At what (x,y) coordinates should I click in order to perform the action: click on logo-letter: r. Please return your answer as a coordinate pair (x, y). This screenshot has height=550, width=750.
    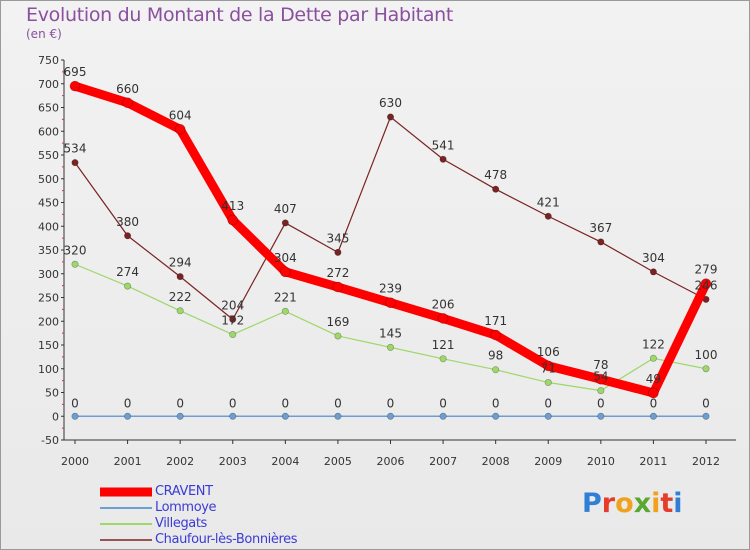
    Looking at the image, I should click on (608, 503).